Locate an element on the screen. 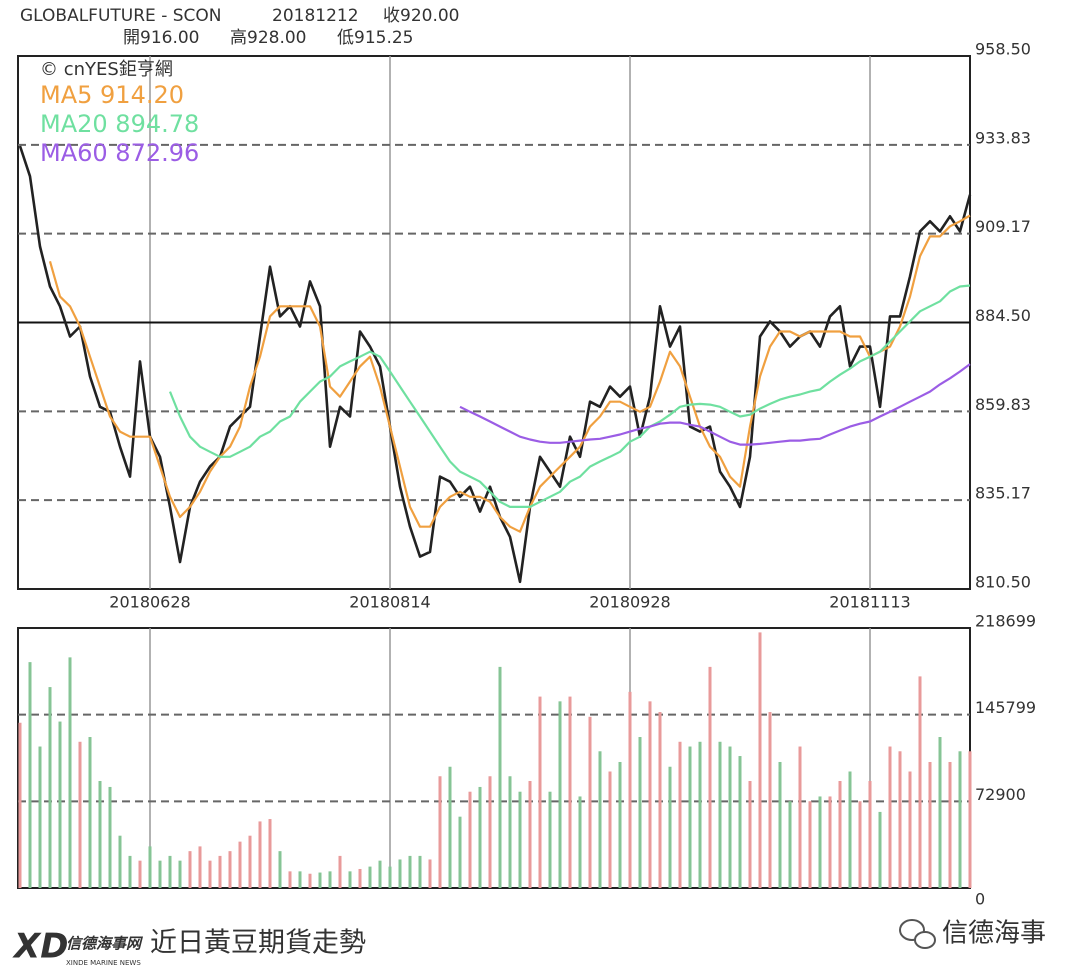 This screenshot has width=1080, height=980. y-tick-label: 72900 is located at coordinates (1000, 794).